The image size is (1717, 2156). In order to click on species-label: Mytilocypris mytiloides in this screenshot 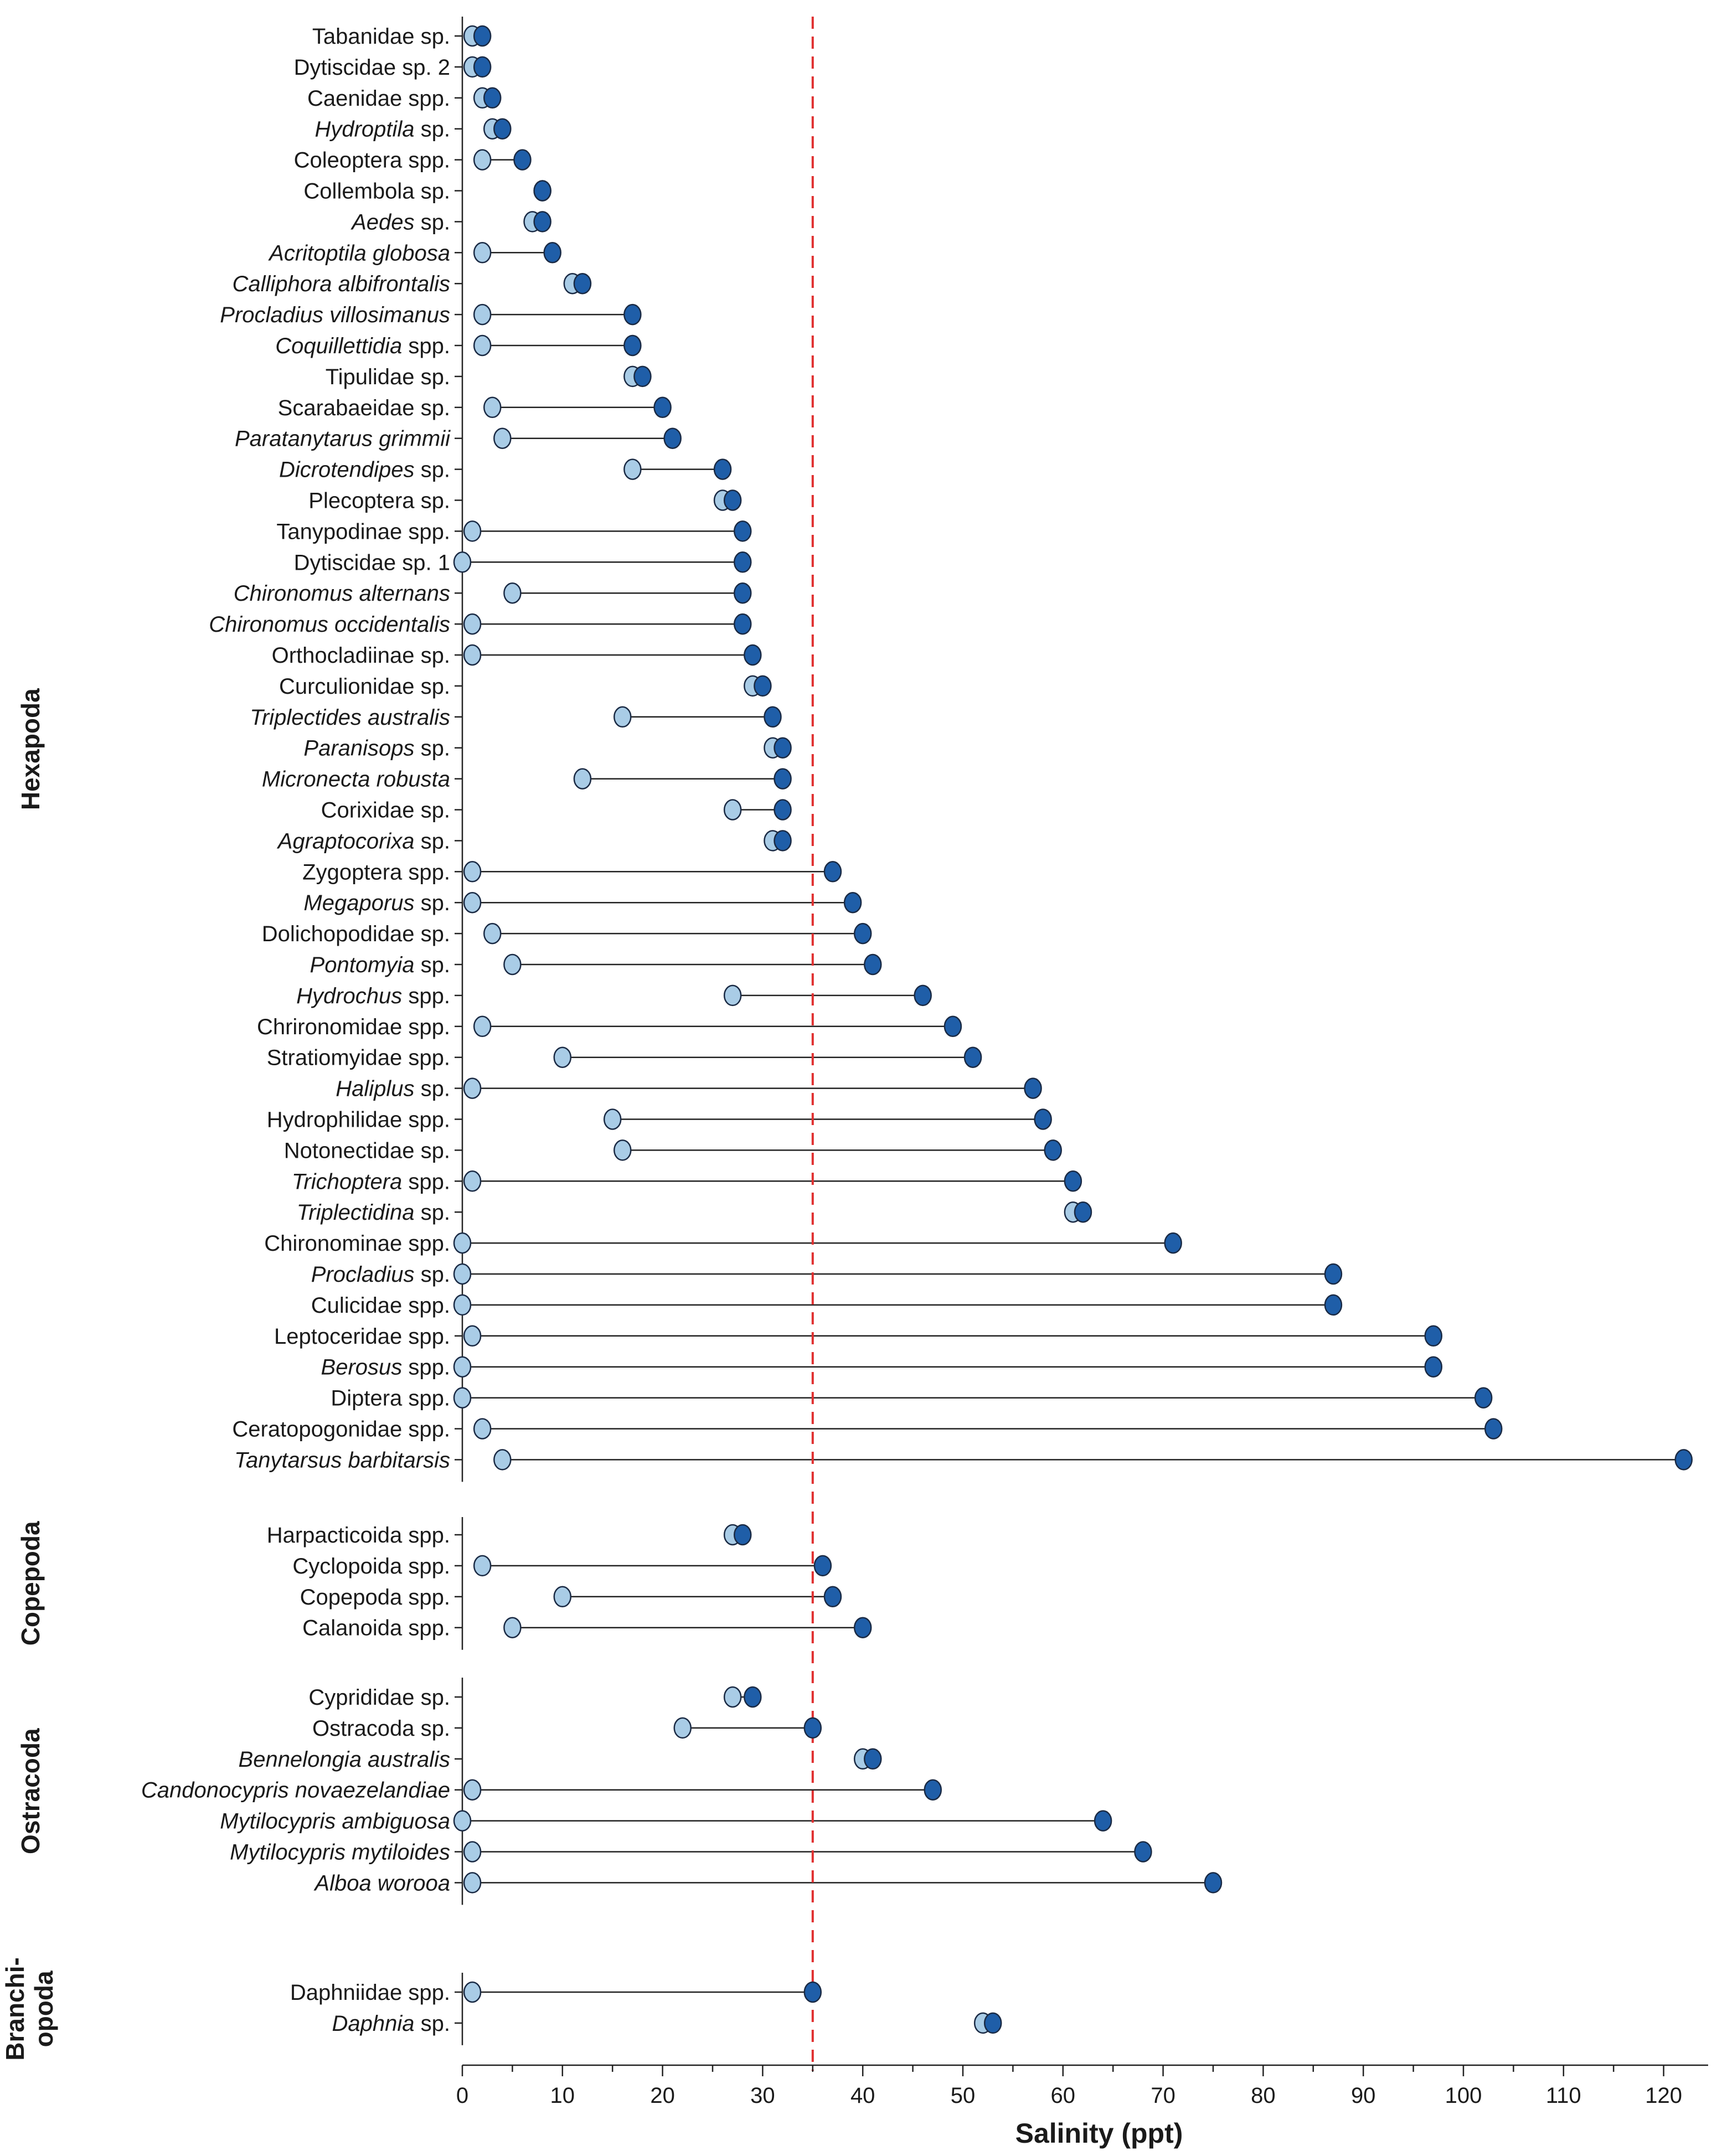, I will do `click(340, 1852)`.